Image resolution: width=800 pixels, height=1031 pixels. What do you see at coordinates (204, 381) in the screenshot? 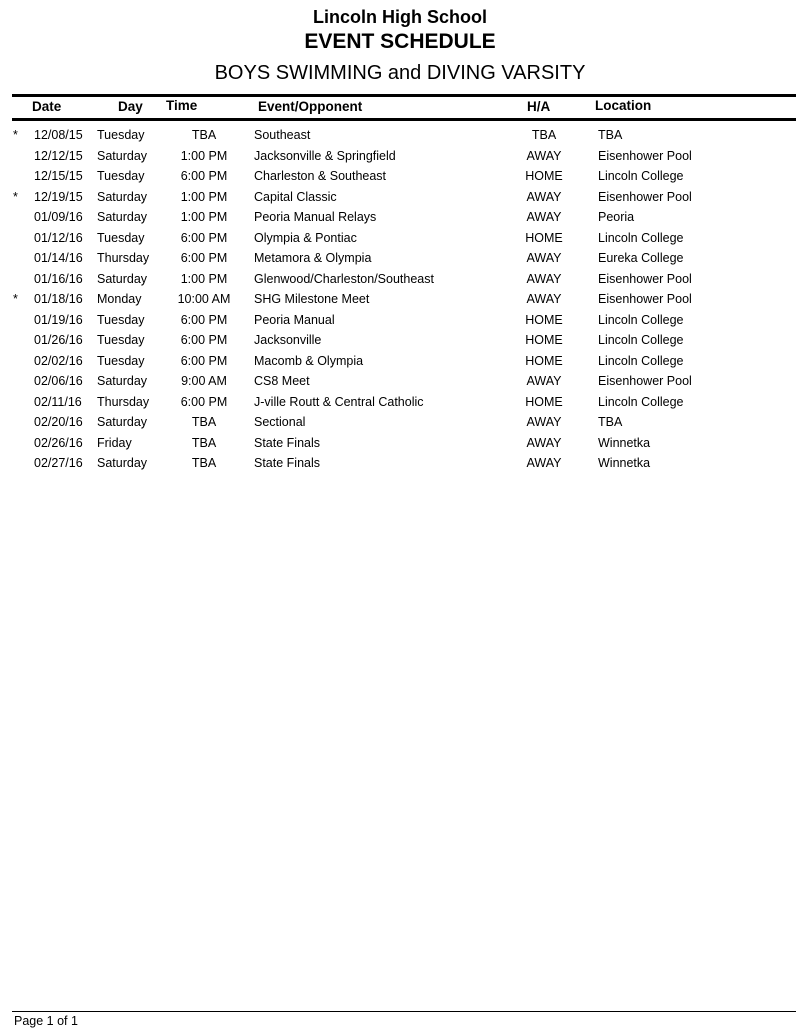
I see `cell-time: 9:00 AM` at bounding box center [204, 381].